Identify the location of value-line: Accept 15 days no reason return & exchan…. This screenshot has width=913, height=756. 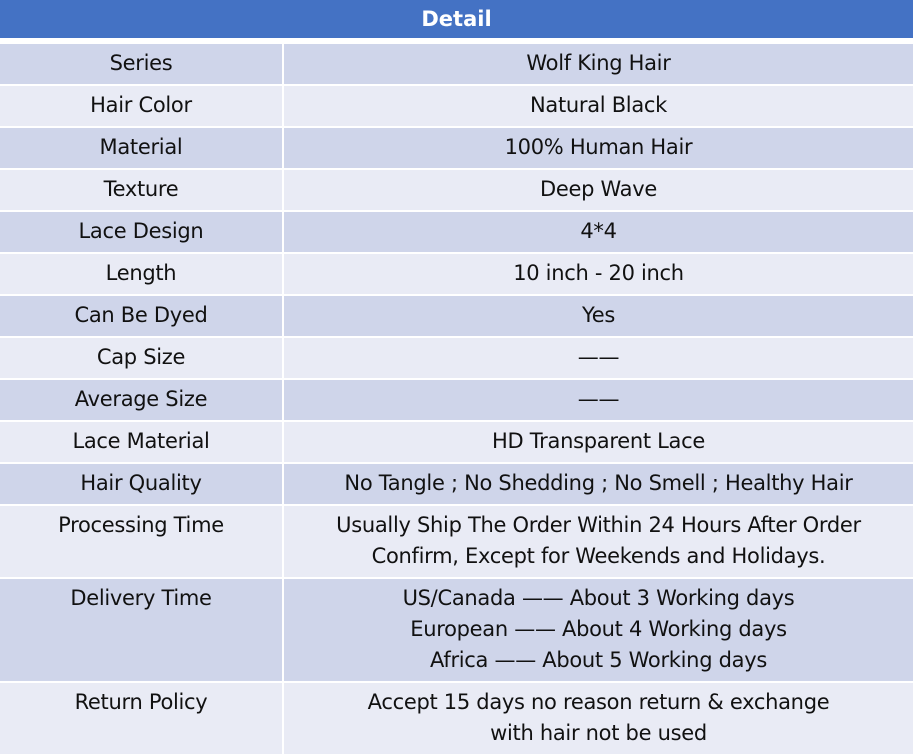
(598, 702).